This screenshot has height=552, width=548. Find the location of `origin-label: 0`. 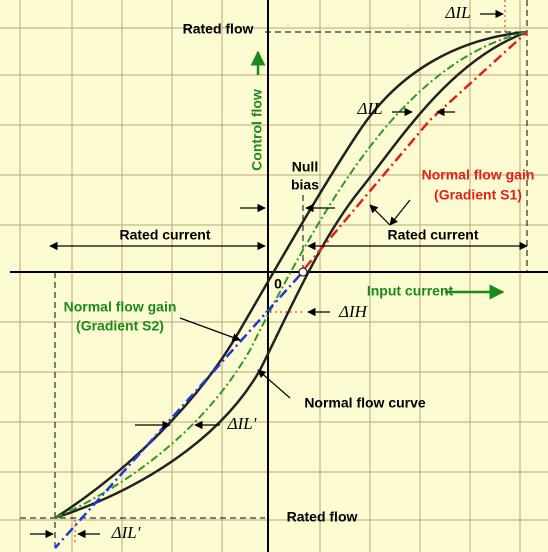

origin-label: 0 is located at coordinates (278, 284).